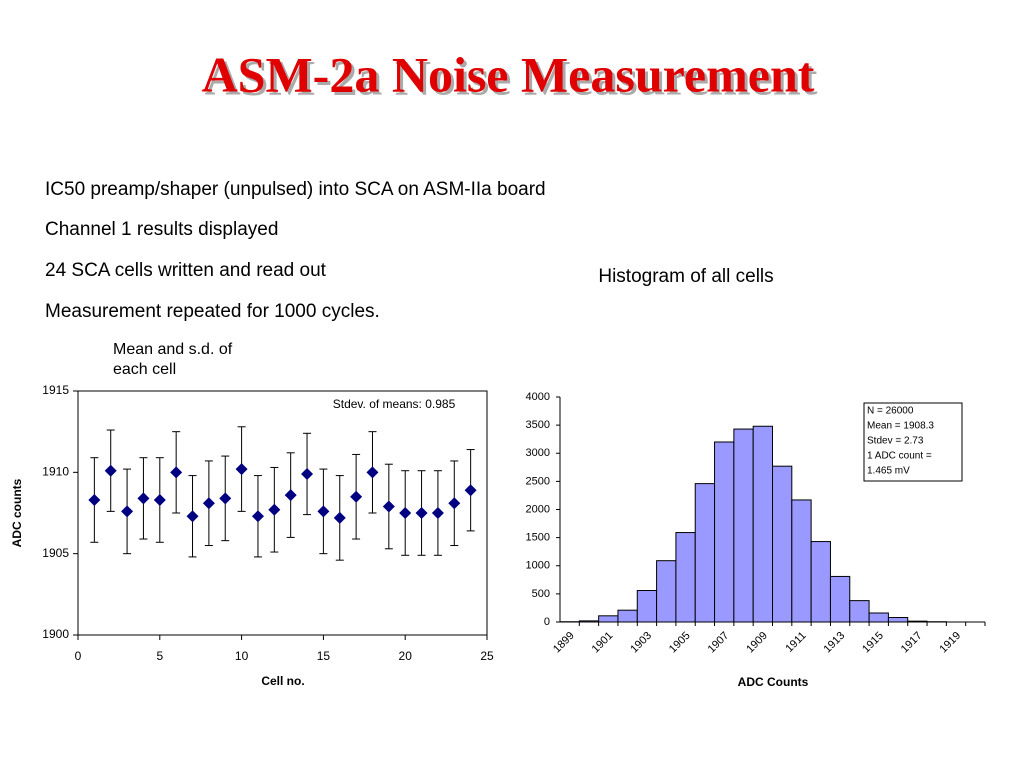 Image resolution: width=1024 pixels, height=768 pixels. Describe the element at coordinates (487, 656) in the screenshot. I see `x-tick-label: 25` at that location.